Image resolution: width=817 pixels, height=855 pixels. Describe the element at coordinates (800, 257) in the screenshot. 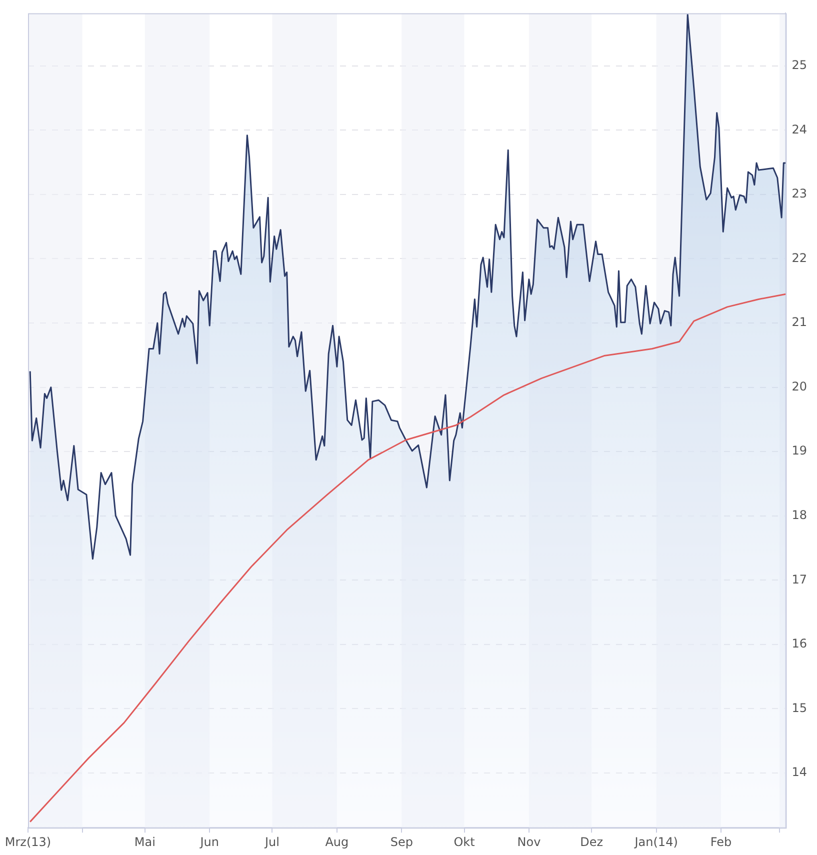

I see `y-tick-label: 22` at that location.